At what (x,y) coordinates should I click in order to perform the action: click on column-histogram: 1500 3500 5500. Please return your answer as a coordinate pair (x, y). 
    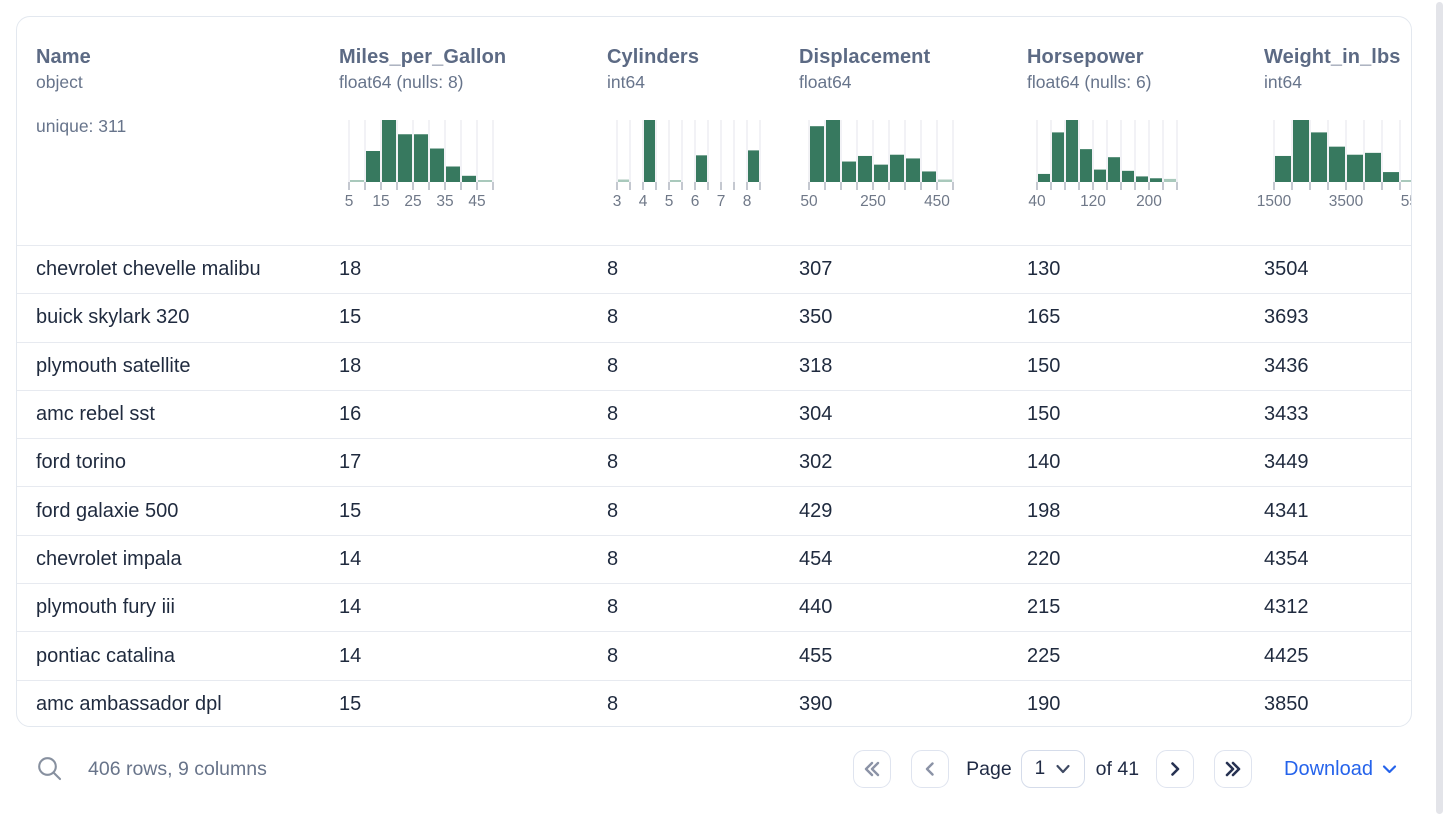
    Looking at the image, I should click on (1334, 166).